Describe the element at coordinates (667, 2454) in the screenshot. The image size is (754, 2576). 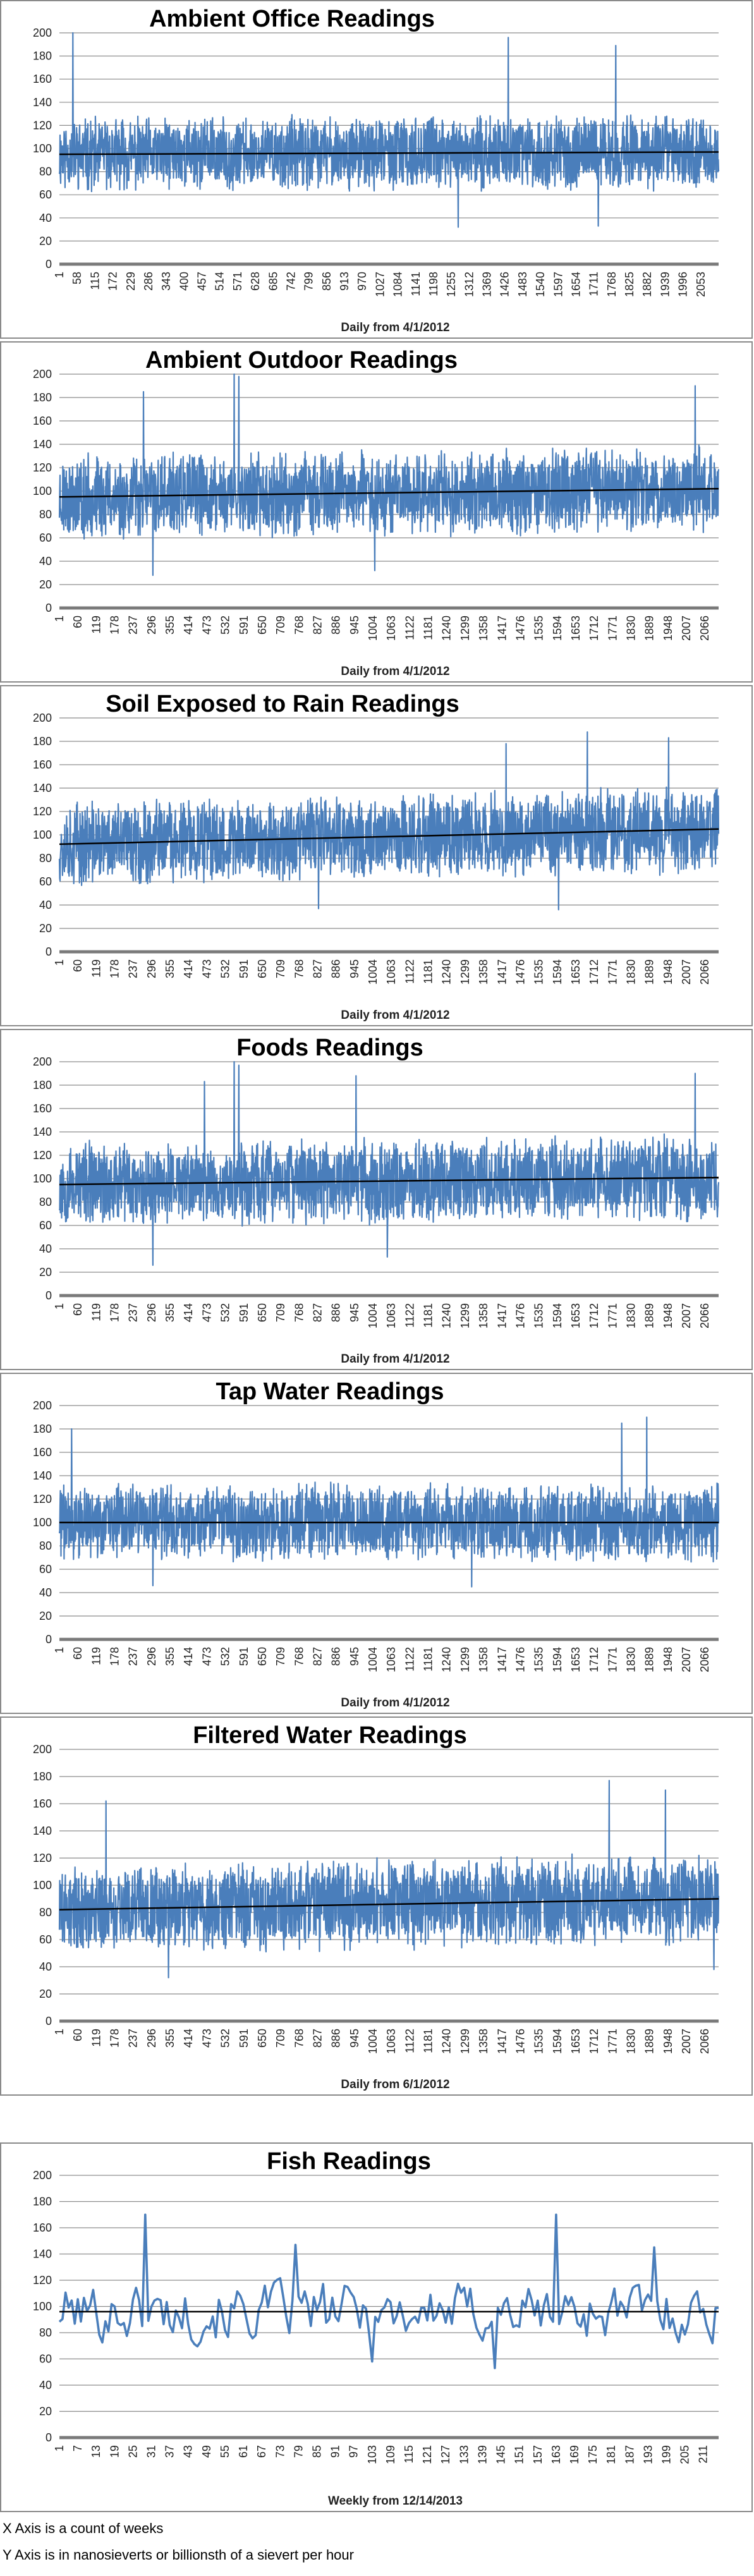
I see `x-tick-label: 199` at that location.